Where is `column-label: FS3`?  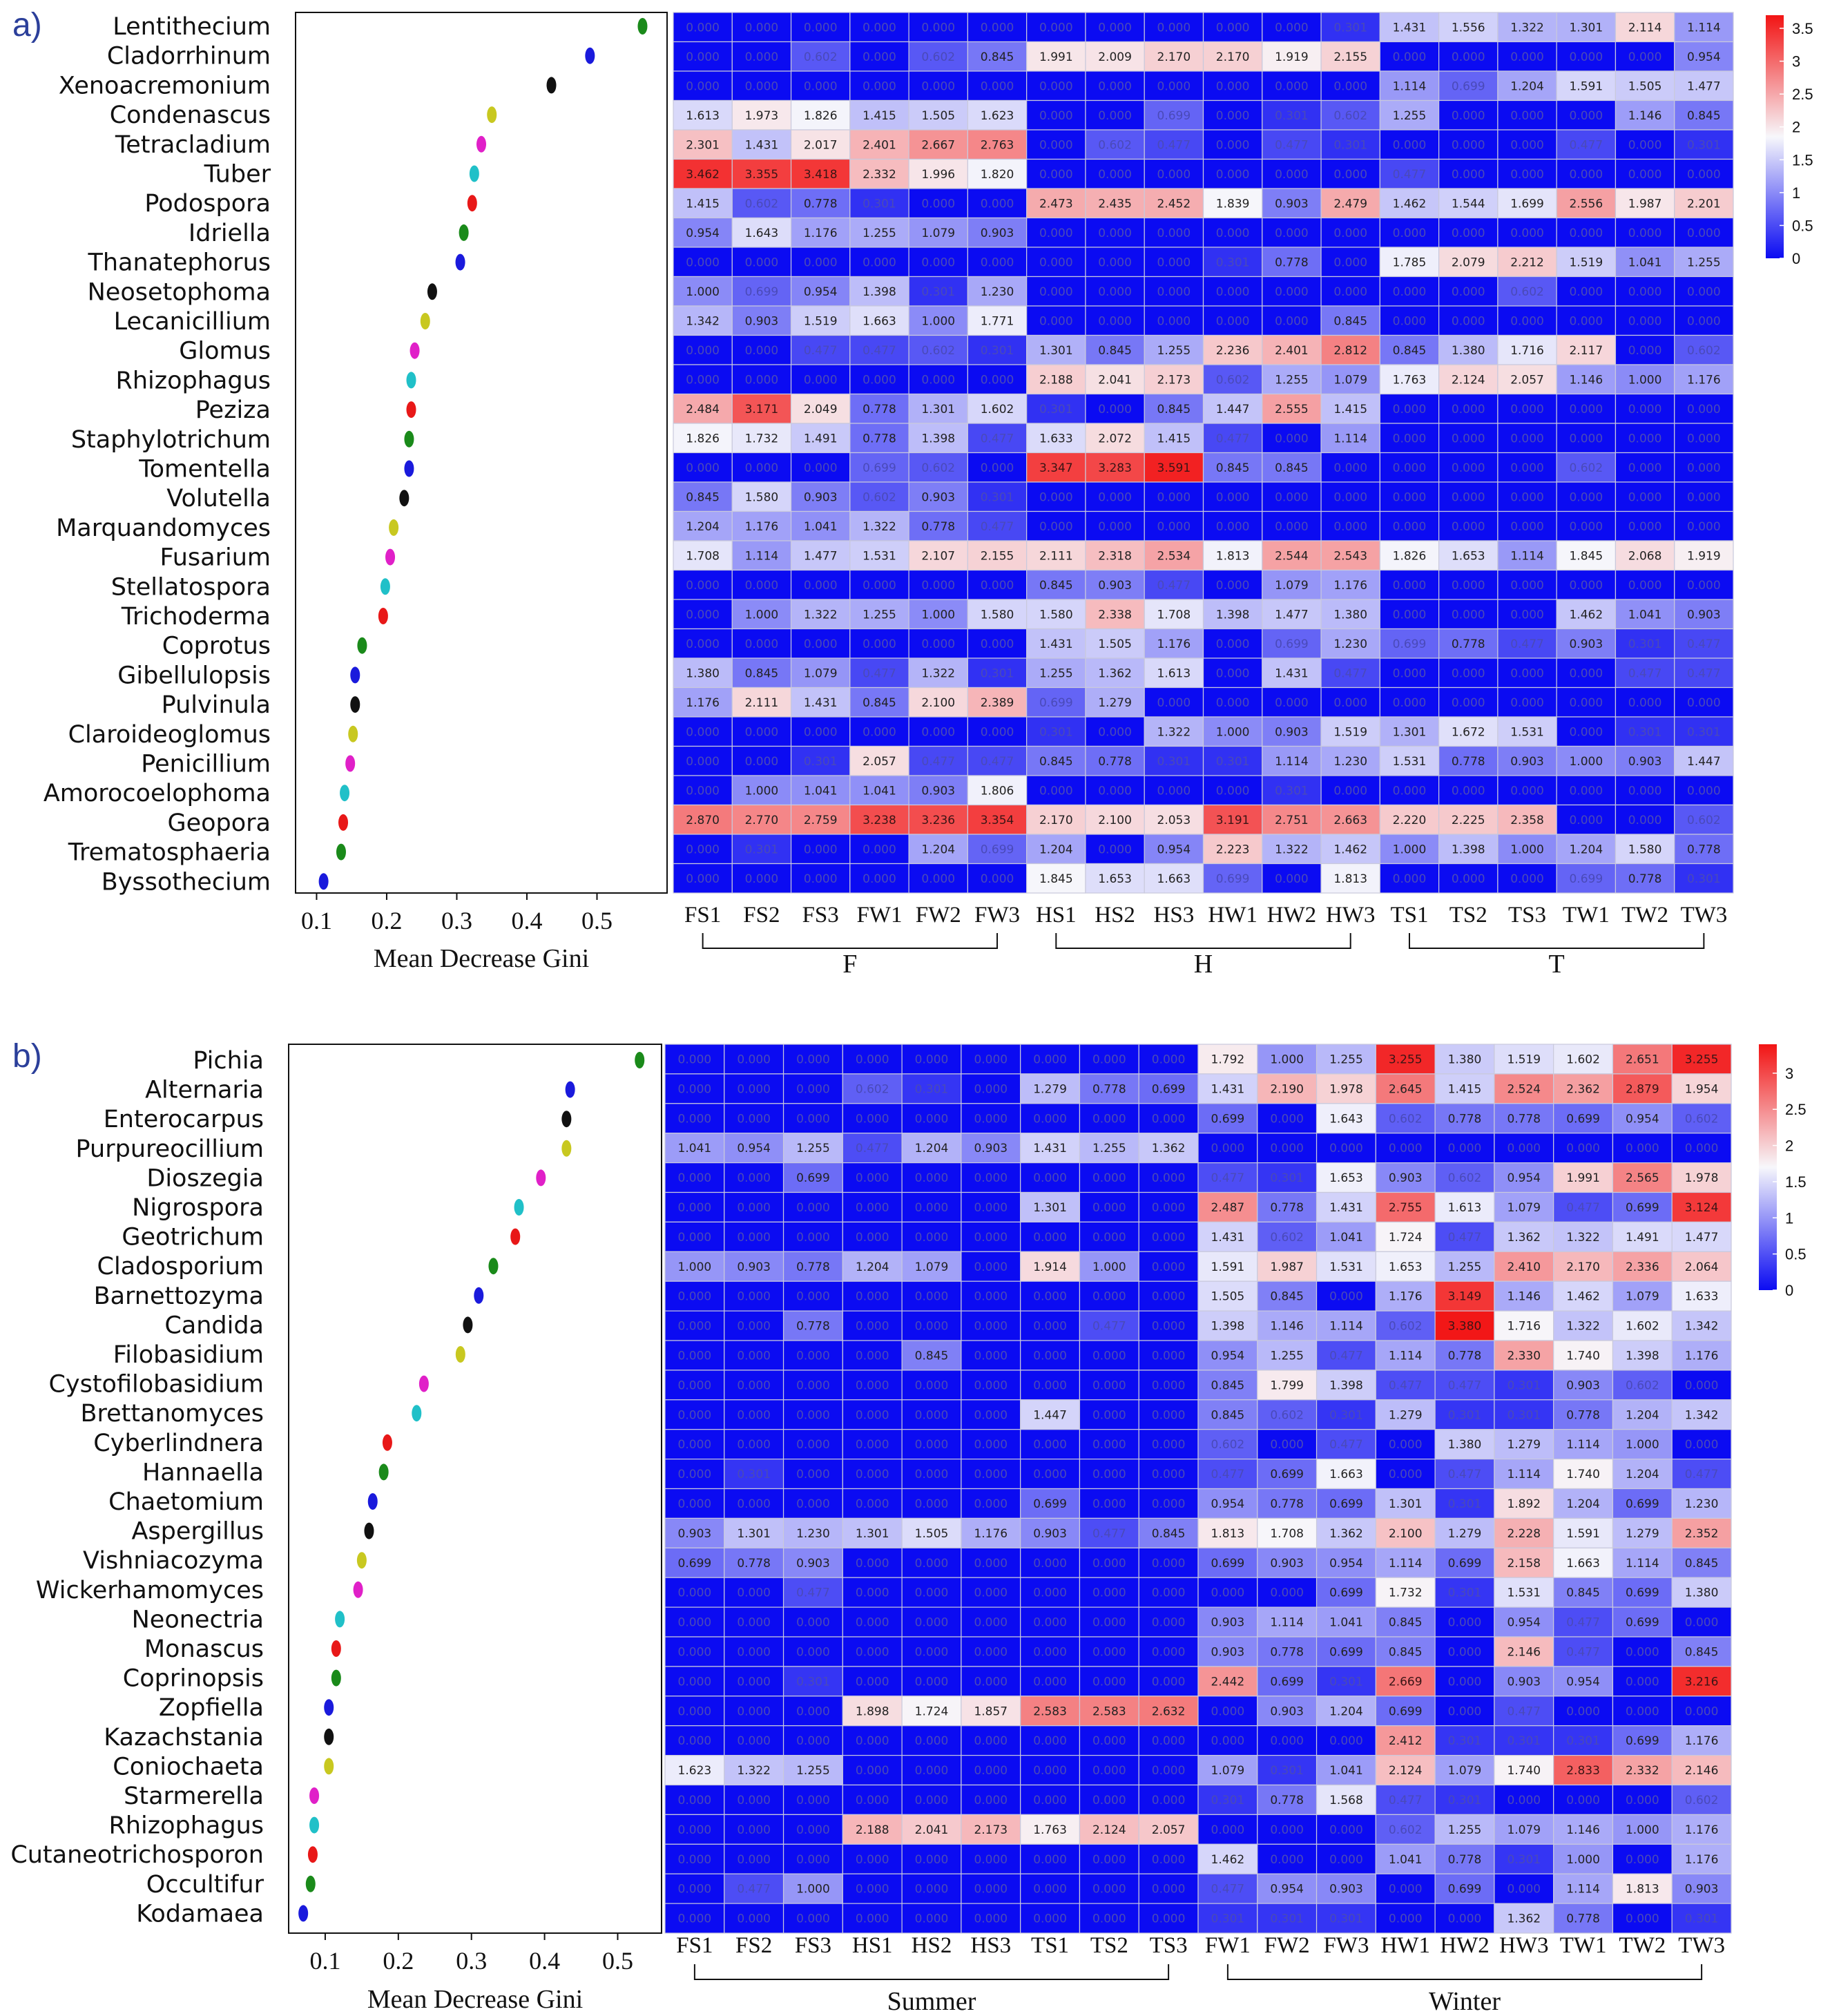 column-label: FS3 is located at coordinates (821, 916).